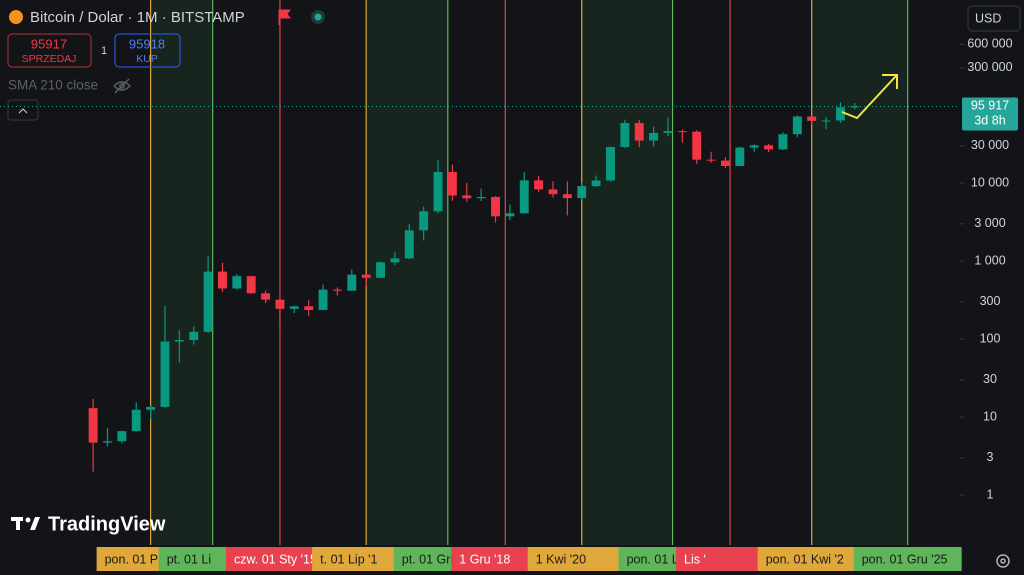 The width and height of the screenshot is (1024, 575). I want to click on y-tick-label: 100, so click(990, 338).